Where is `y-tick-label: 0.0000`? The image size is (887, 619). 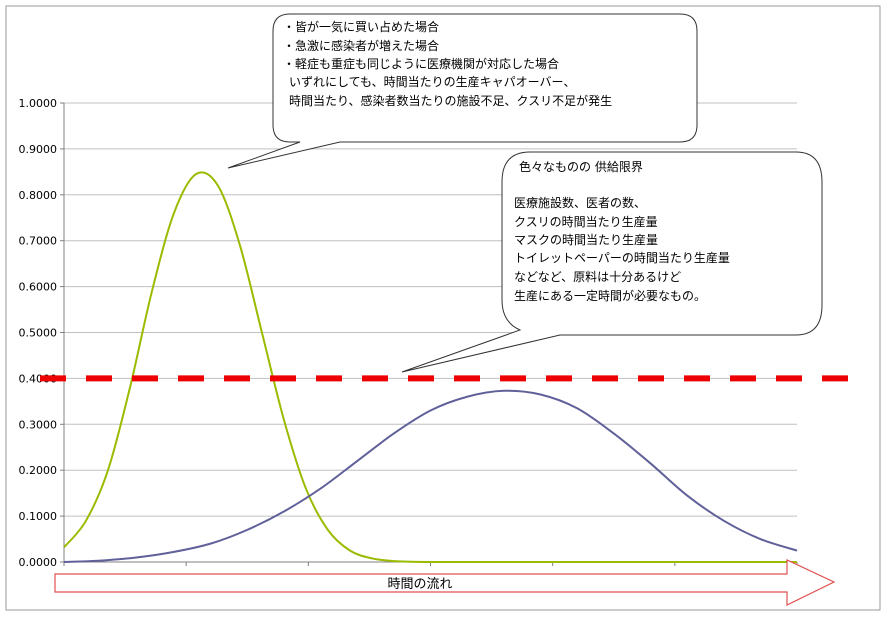
y-tick-label: 0.0000 is located at coordinates (38, 562).